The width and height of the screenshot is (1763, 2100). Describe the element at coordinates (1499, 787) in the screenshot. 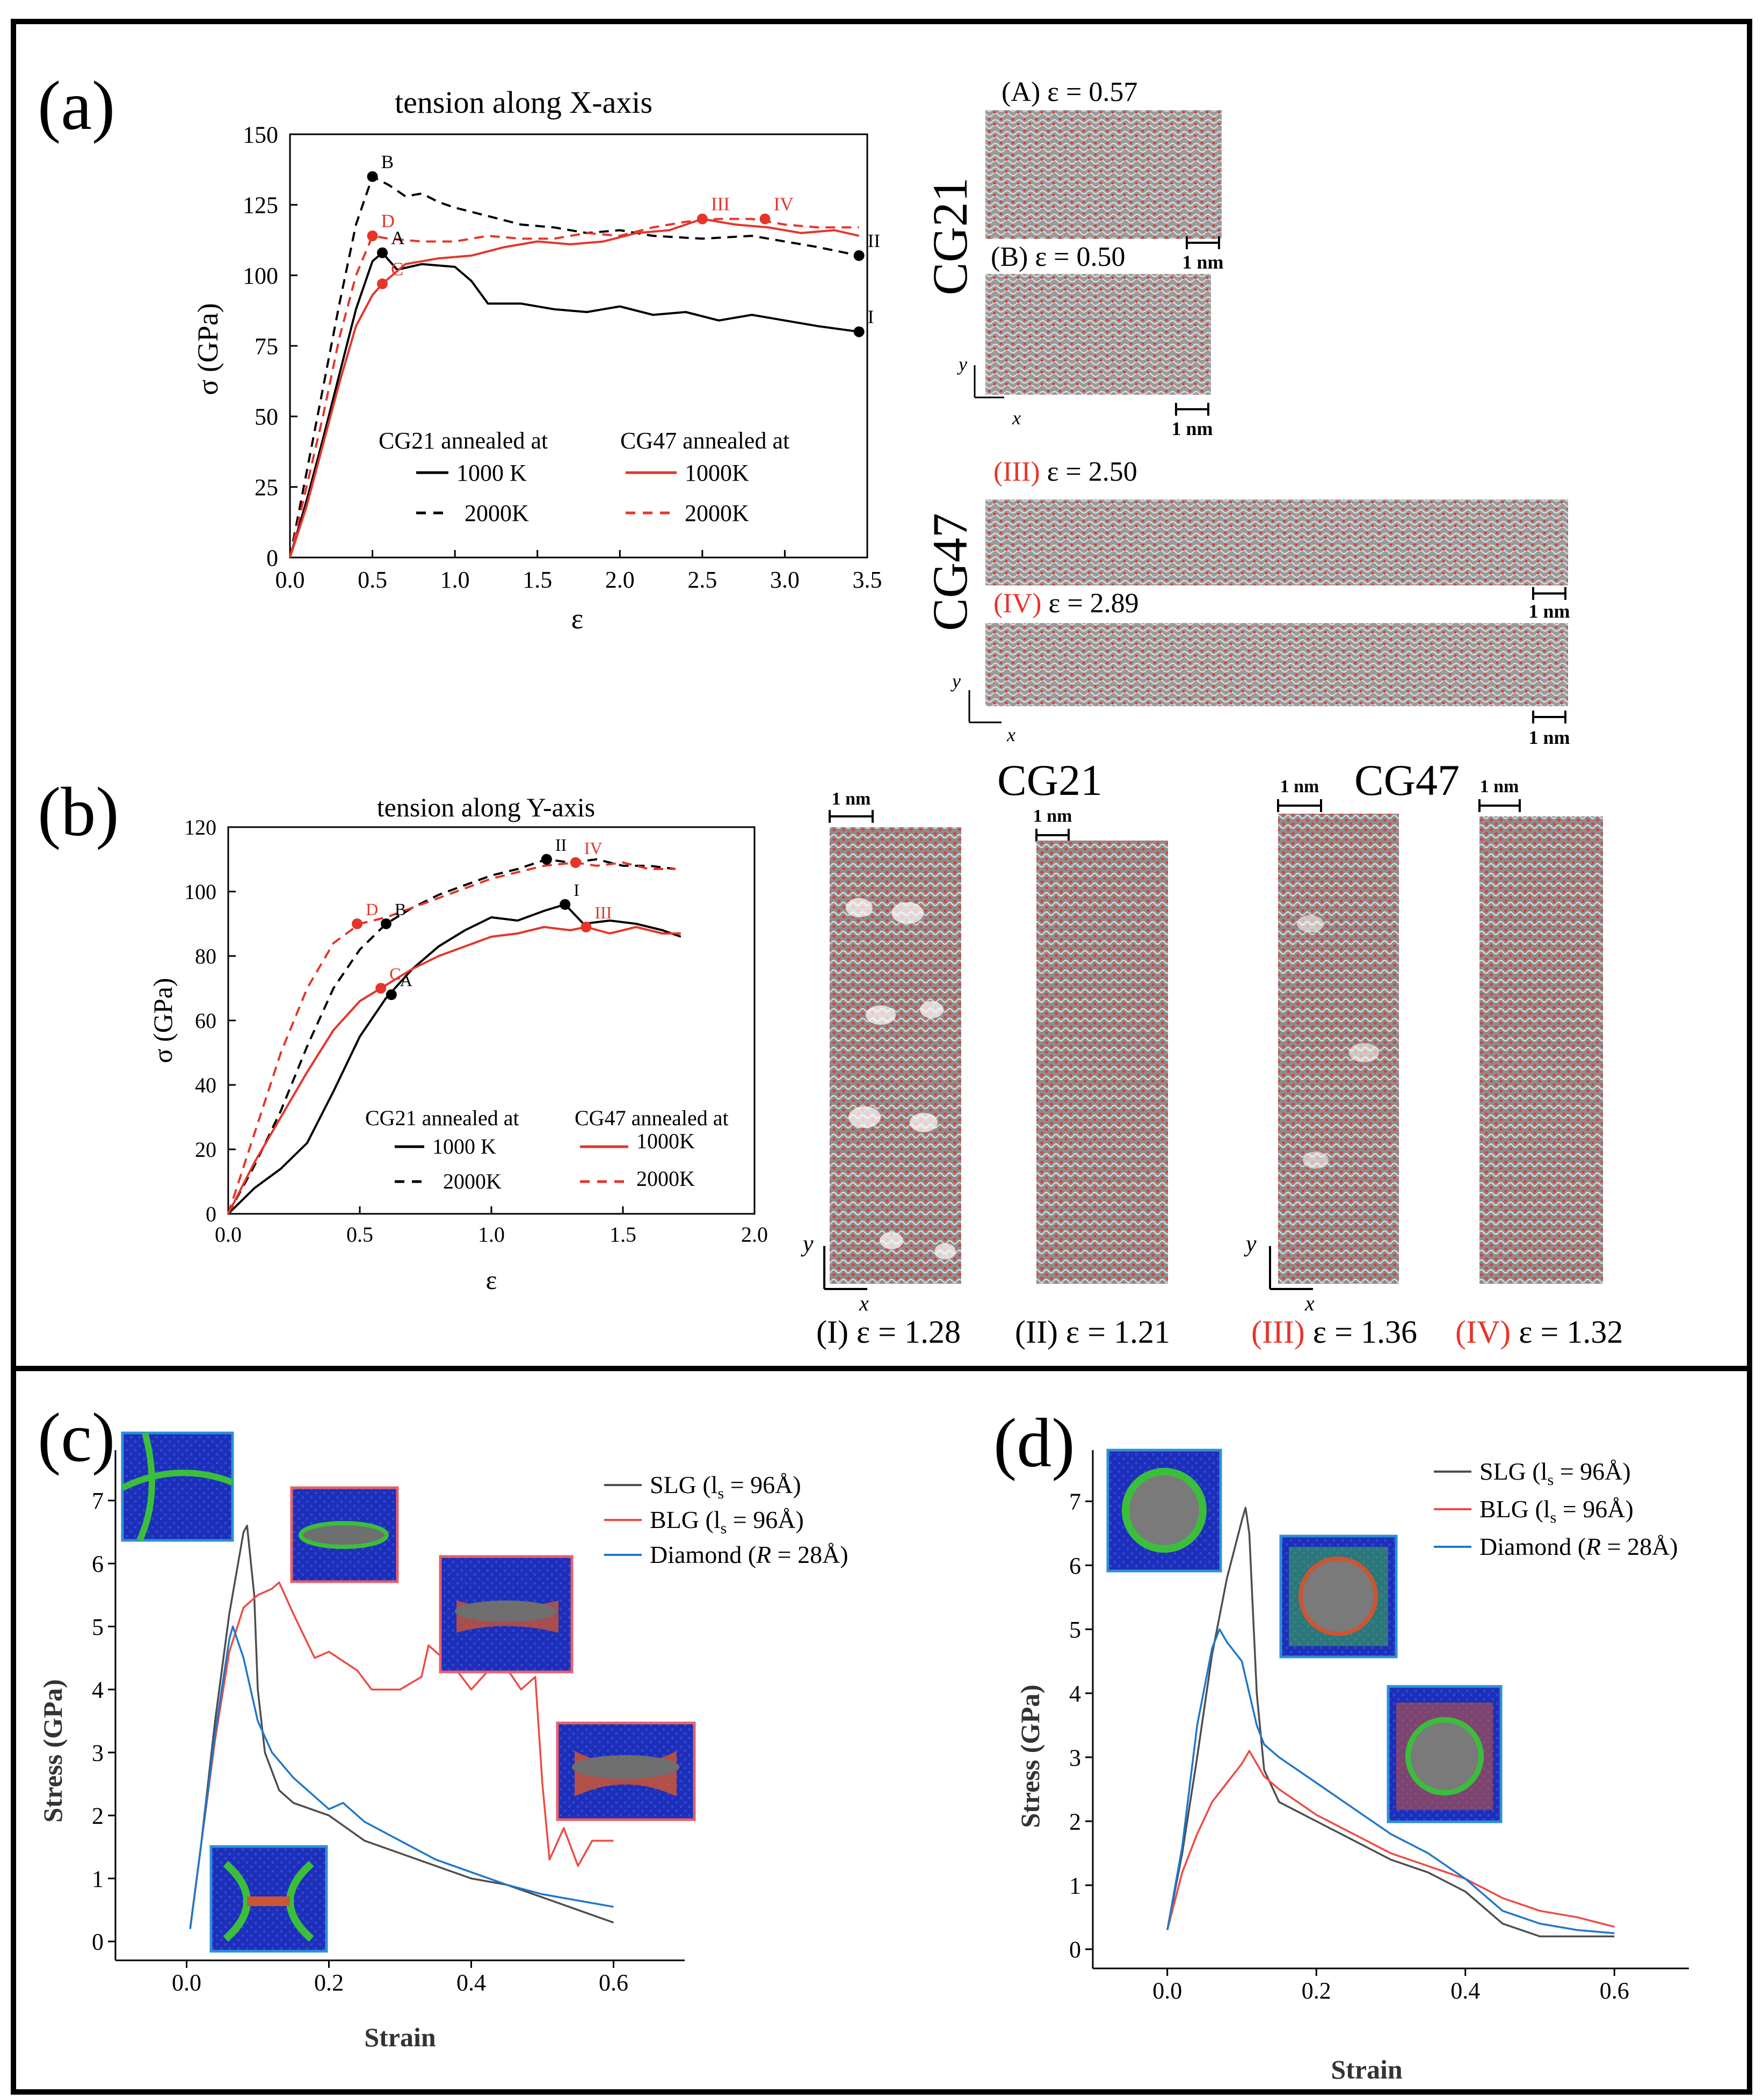

I see `scale-bar-b-IV-label: 1 nm` at that location.